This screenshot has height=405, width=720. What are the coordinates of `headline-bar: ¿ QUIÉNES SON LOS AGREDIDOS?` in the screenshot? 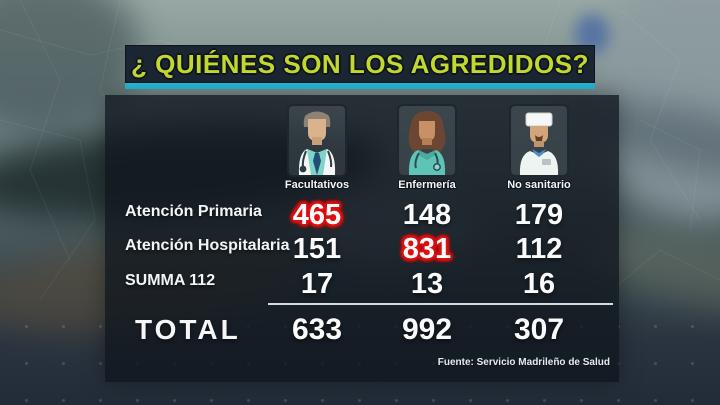 It's located at (360, 64).